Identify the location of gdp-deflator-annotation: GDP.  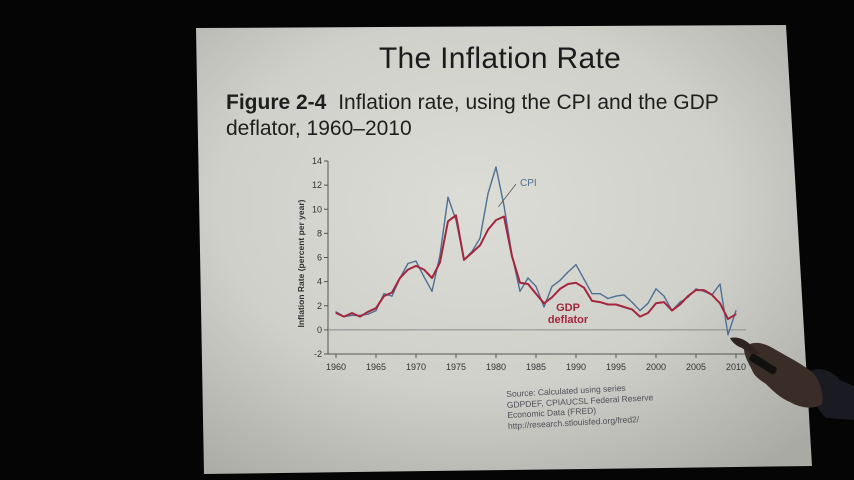
(568, 308).